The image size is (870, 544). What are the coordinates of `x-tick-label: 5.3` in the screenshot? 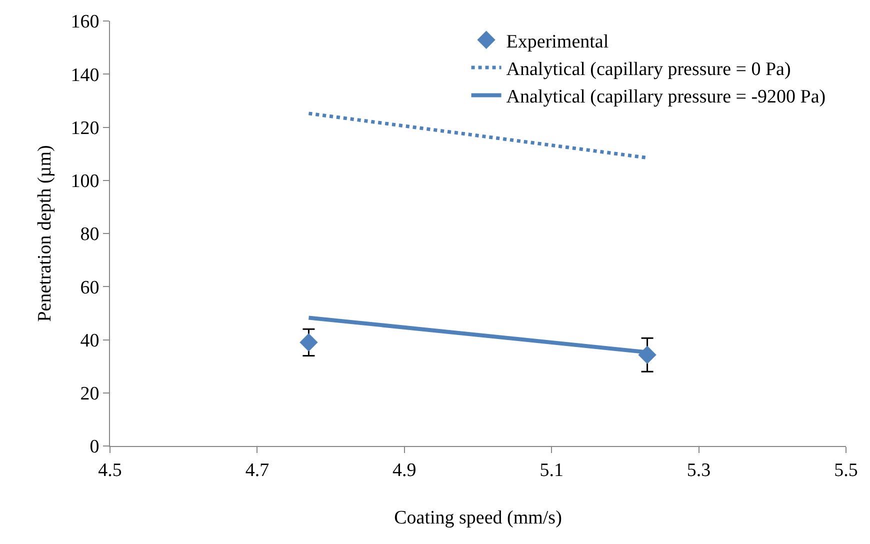 It's located at (698, 470).